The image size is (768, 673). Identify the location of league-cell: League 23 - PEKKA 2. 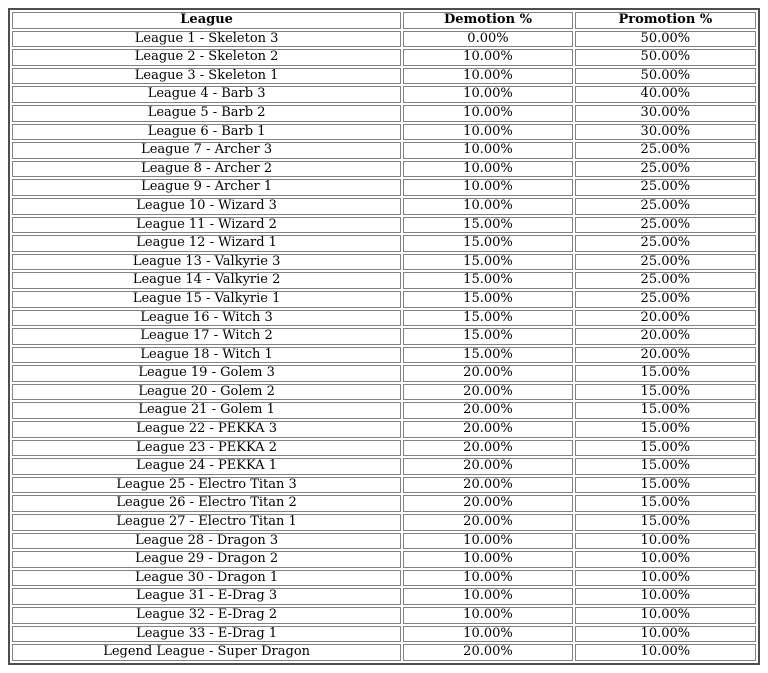
(207, 448).